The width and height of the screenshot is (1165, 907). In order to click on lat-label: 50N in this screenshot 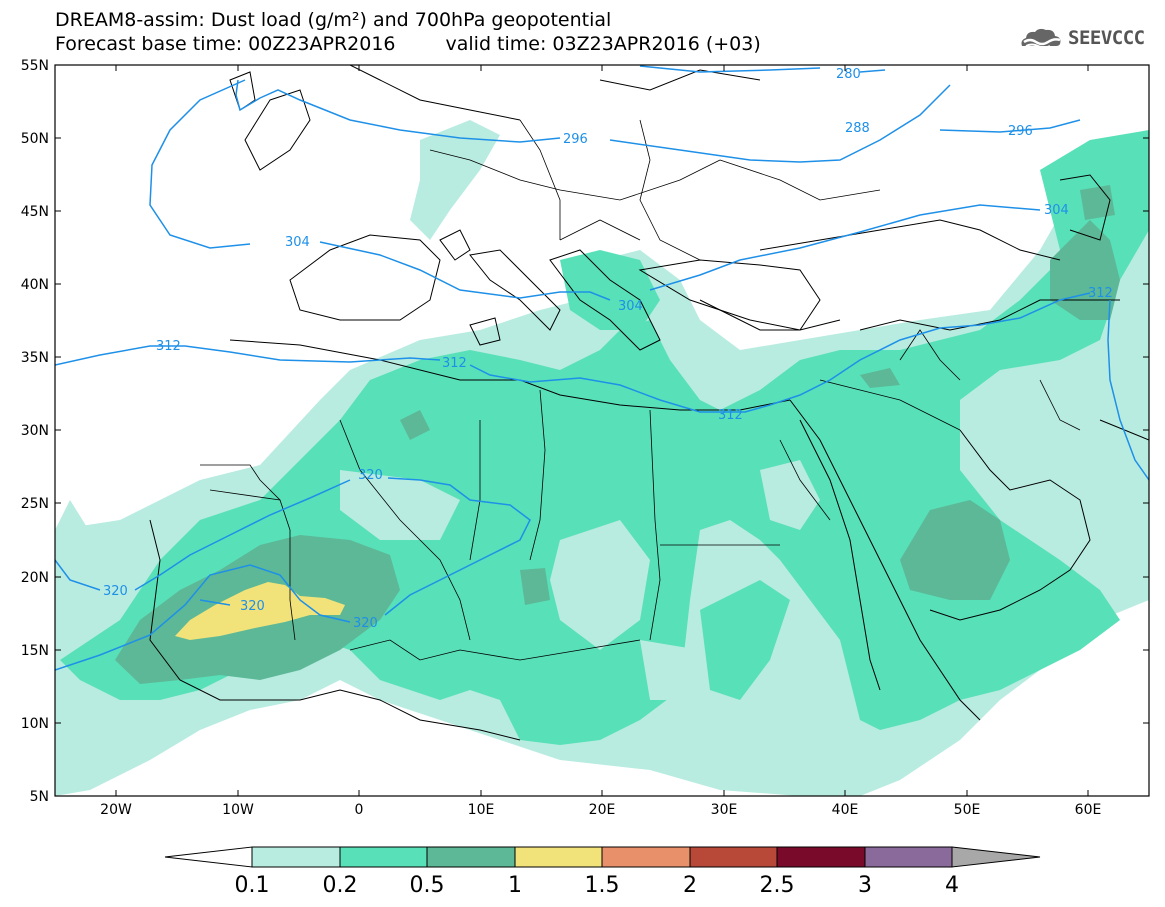, I will do `click(35, 139)`.